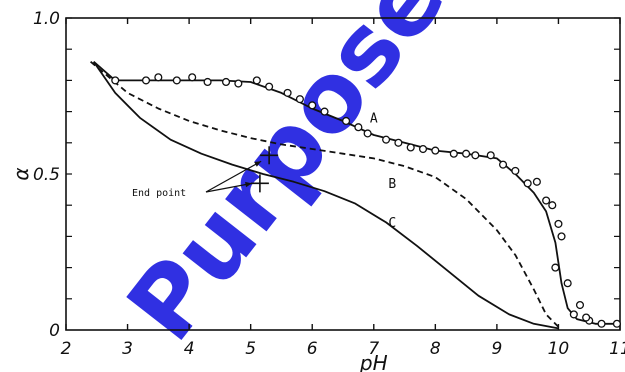 This screenshot has width=625, height=372. What do you see at coordinates (496, 349) in the screenshot?
I see `x-tick-label: 9` at bounding box center [496, 349].